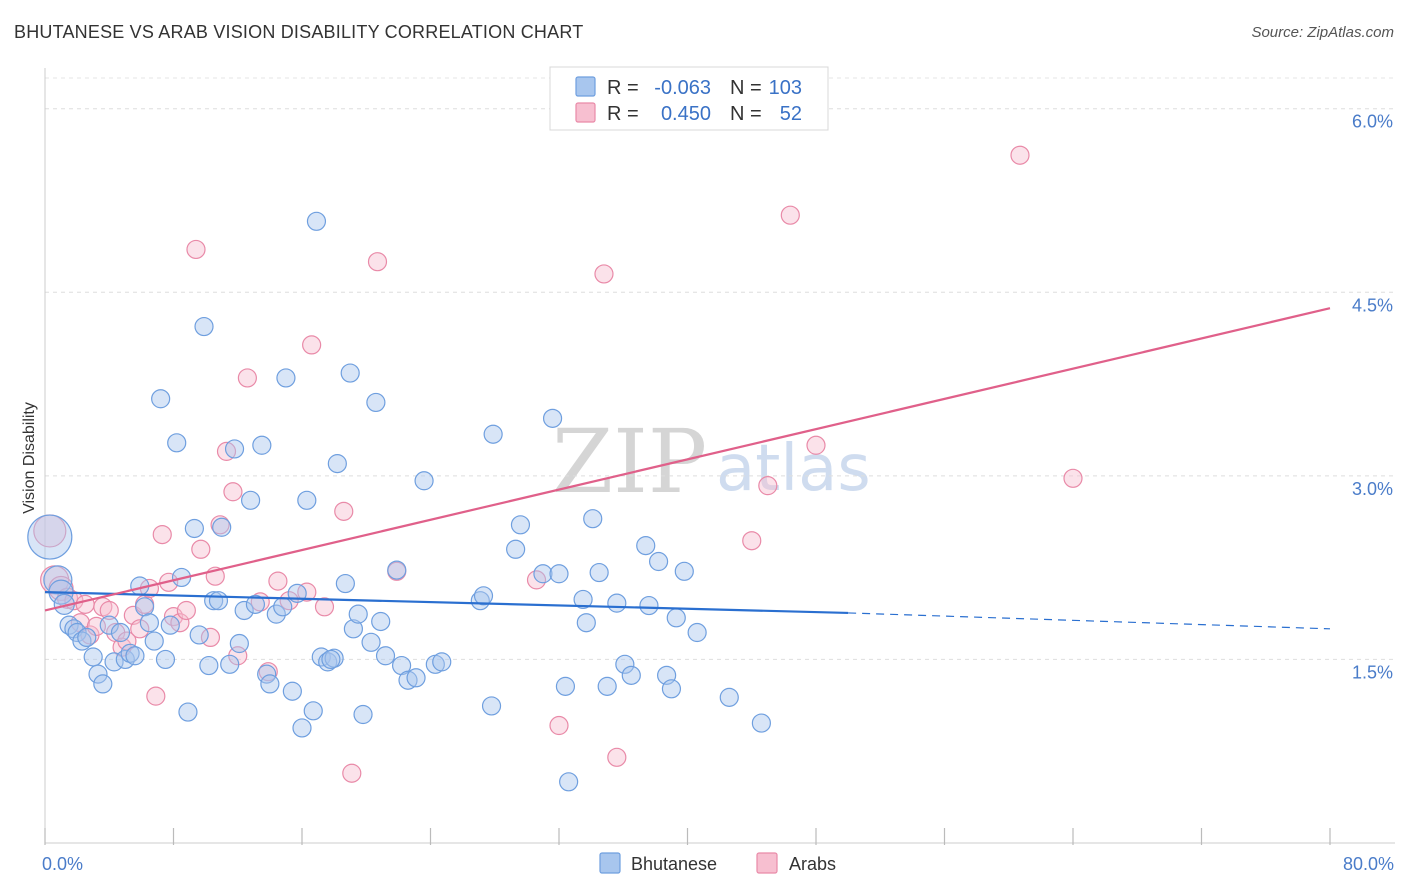 The width and height of the screenshot is (1406, 892). I want to click on bottom-legend-swatch-arabs, so click(767, 863).